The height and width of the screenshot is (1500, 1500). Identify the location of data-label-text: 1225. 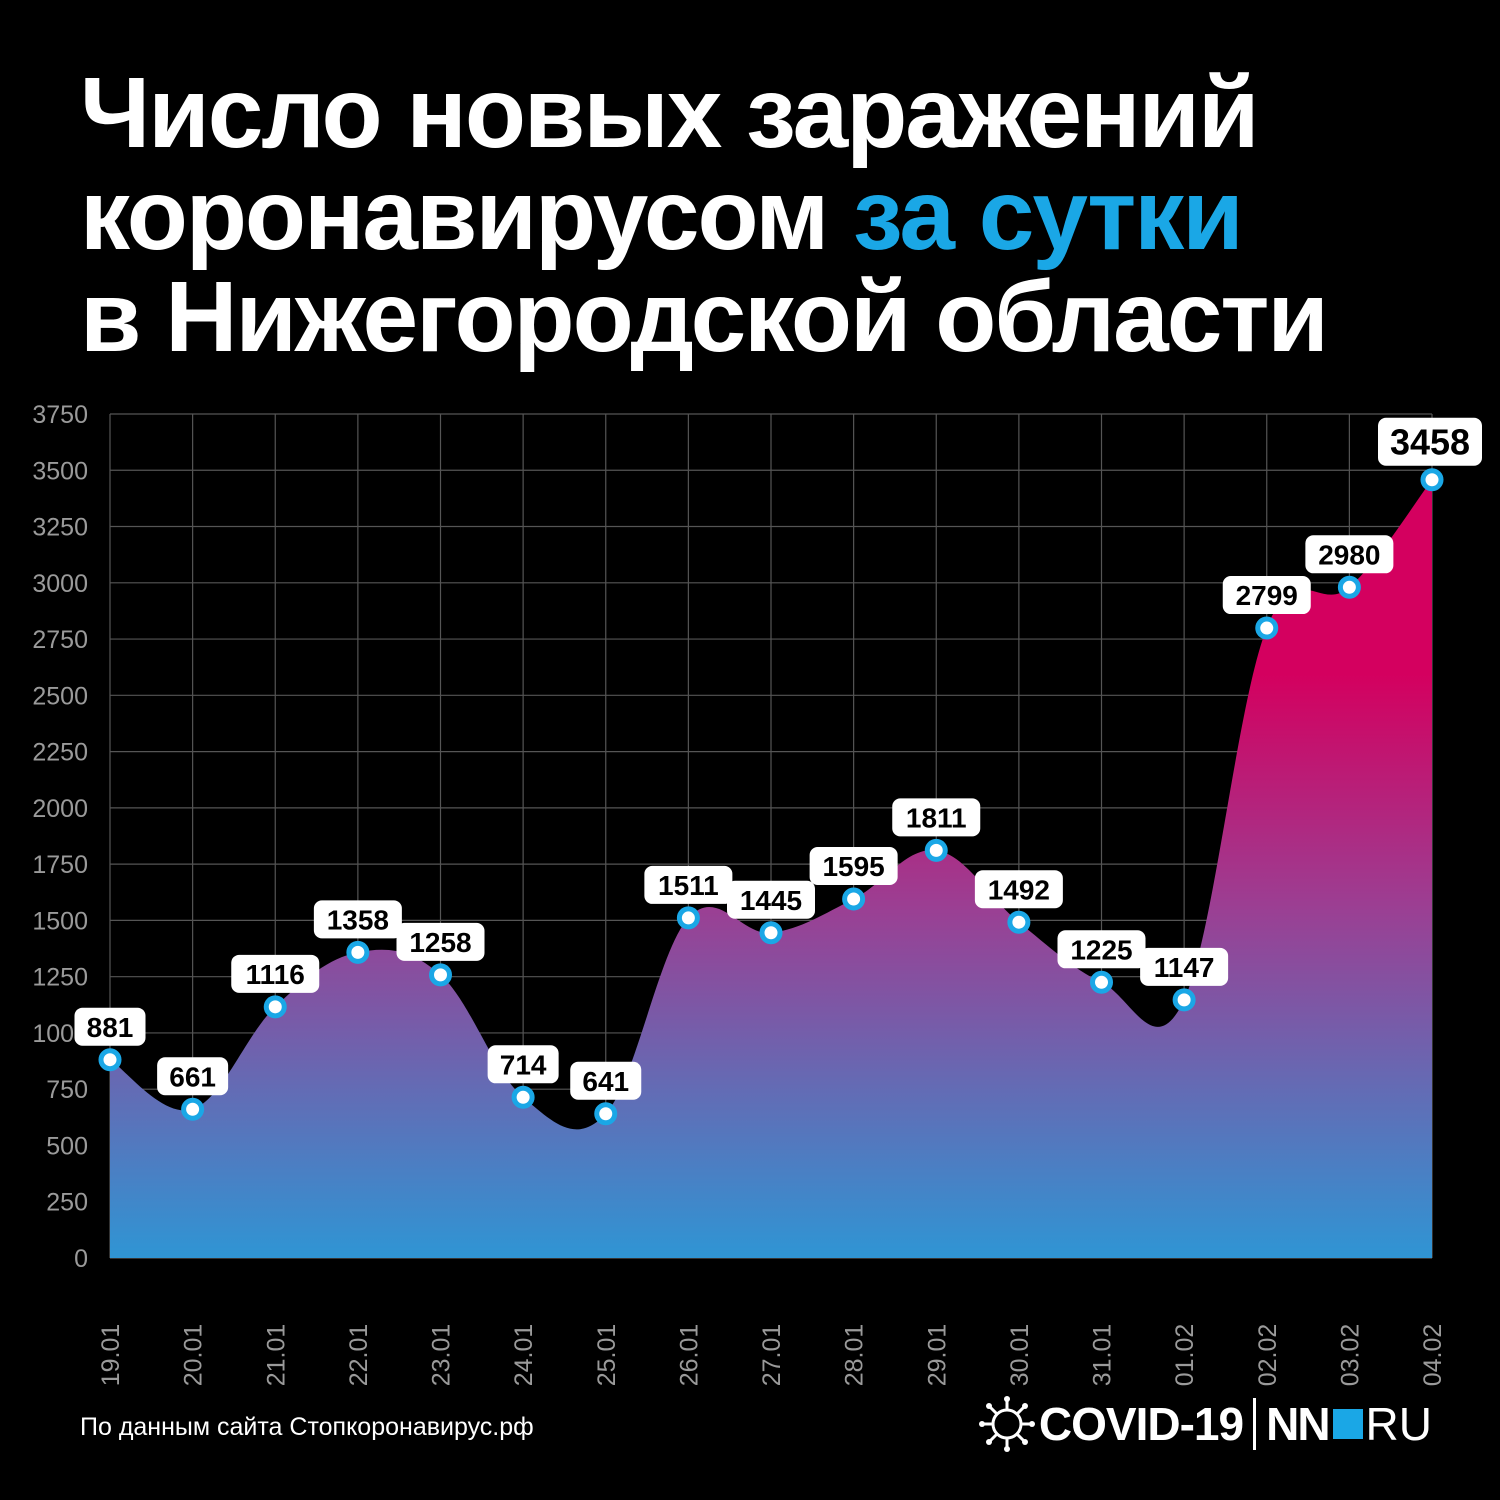
(1101, 949).